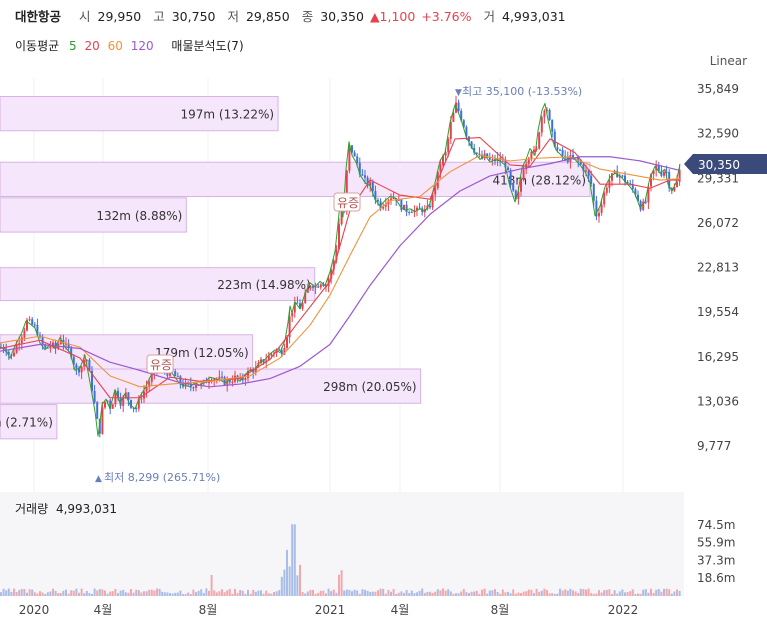 The width and height of the screenshot is (767, 623). Describe the element at coordinates (32, 509) in the screenshot. I see `volume-panel-label: 거래량` at that location.